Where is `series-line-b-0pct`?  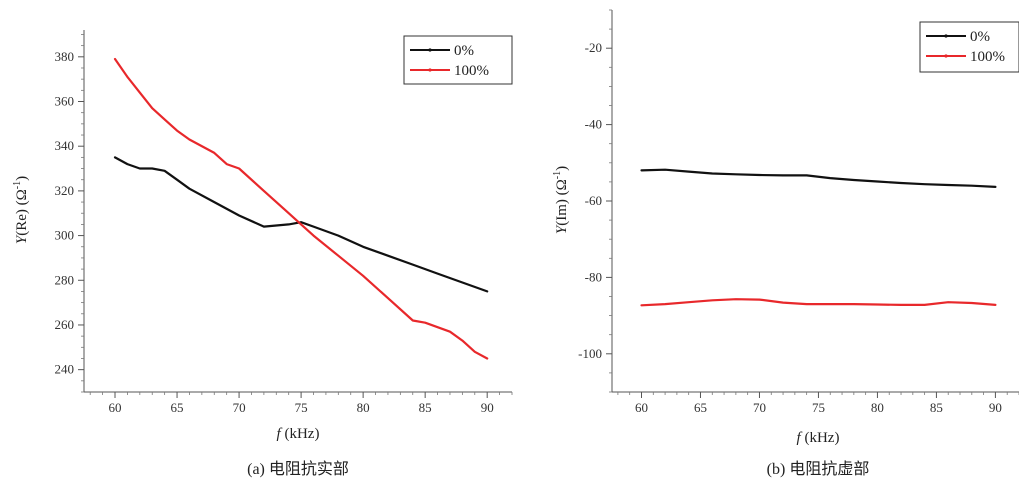 series-line-b-0pct is located at coordinates (818, 178).